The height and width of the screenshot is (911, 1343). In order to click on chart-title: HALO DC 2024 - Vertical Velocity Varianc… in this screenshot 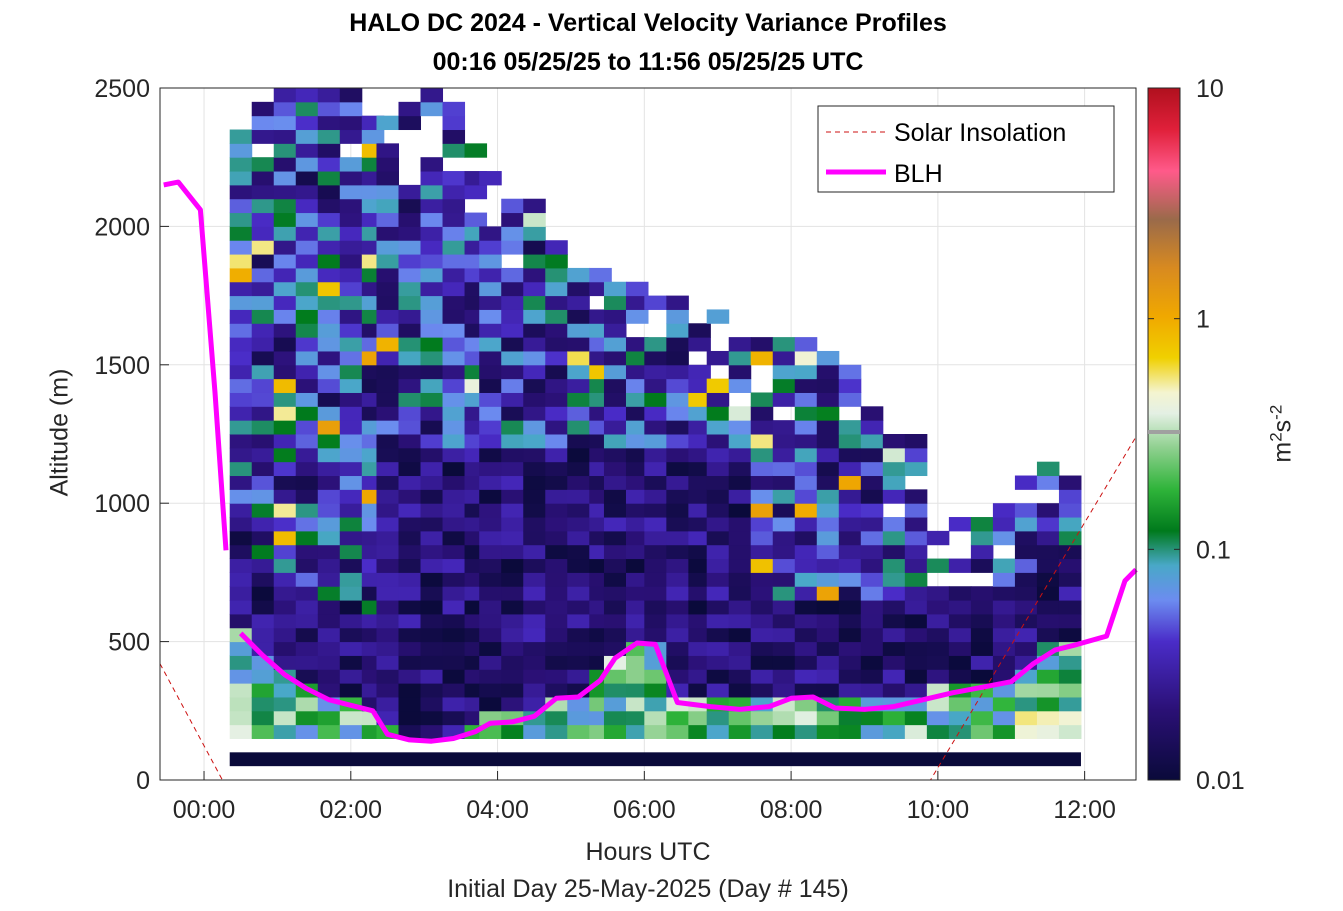, I will do `click(648, 23)`.